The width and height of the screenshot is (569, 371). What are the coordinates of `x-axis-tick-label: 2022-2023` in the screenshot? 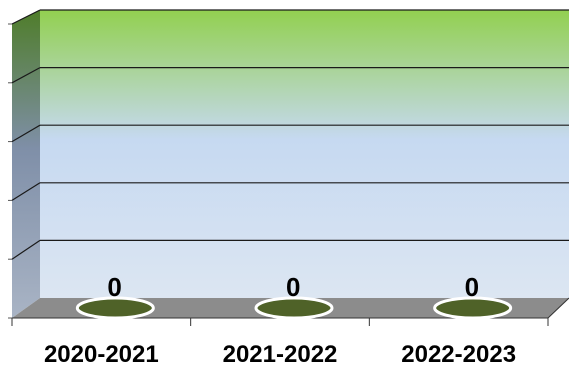 It's located at (458, 354).